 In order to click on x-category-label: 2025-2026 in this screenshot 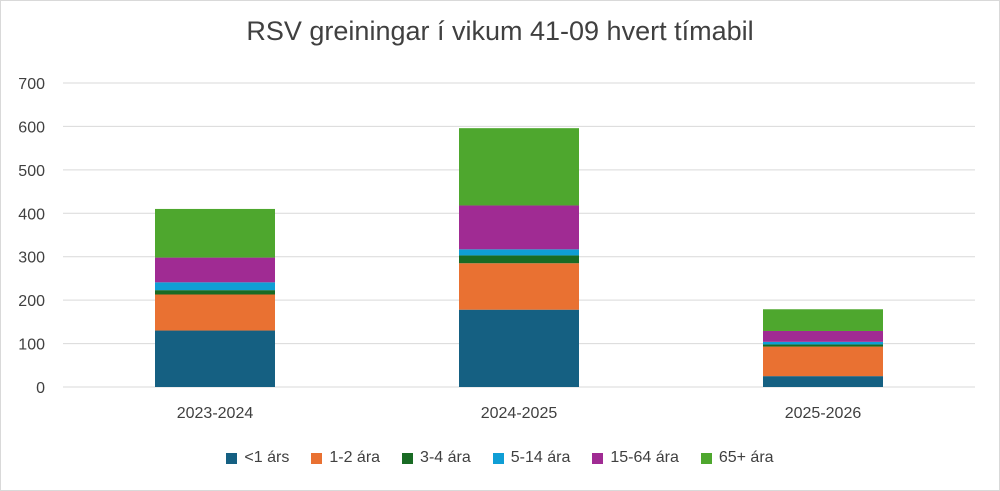, I will do `click(823, 413)`.